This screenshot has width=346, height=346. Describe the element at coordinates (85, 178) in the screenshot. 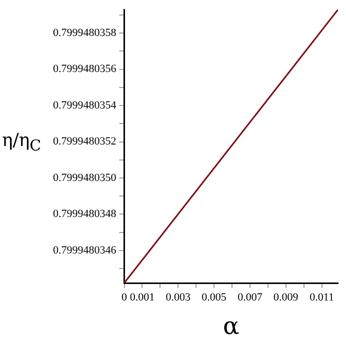

I see `y-tick-label: 0.7999480350` at that location.